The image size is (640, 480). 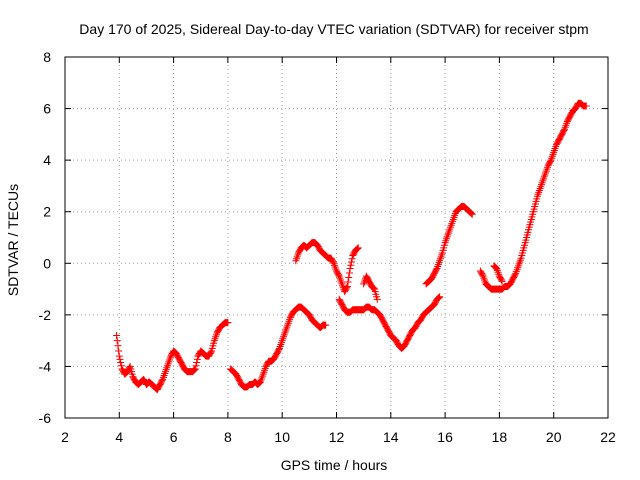 I want to click on x-tick-label: 6, so click(x=174, y=437).